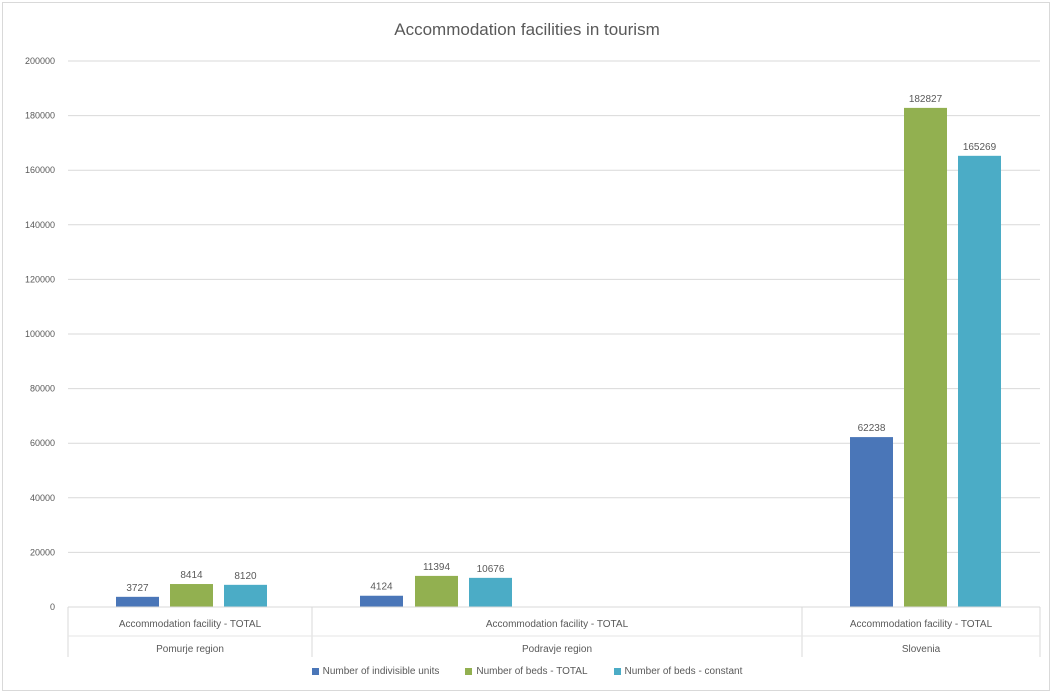 The width and height of the screenshot is (1054, 695). Describe the element at coordinates (617, 671) in the screenshot. I see `legend-swatch-beds-constant` at that location.